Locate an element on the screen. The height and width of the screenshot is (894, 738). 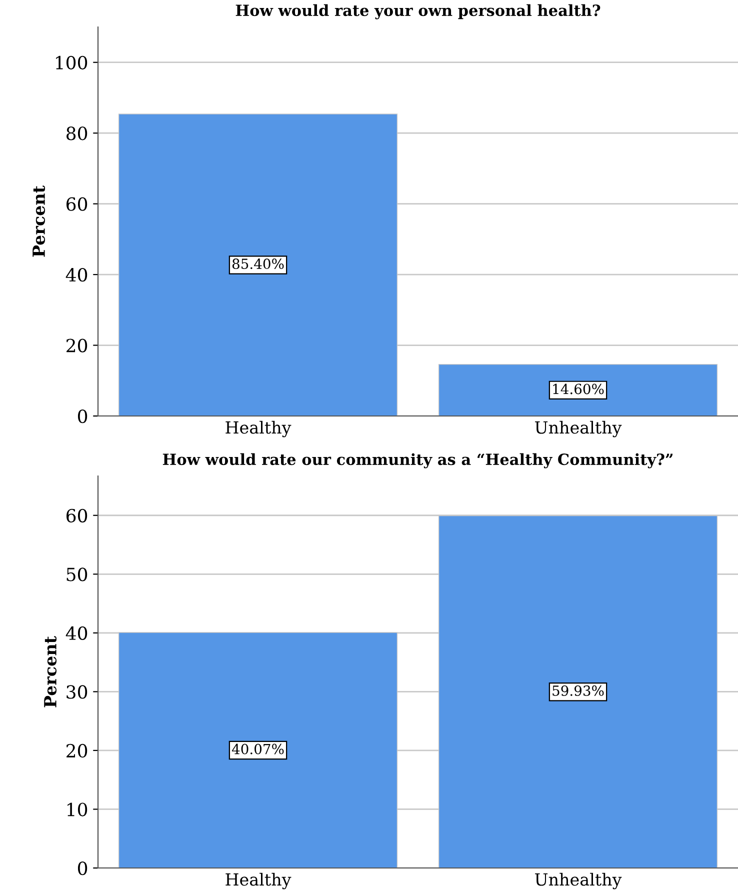
y-tick-label: 100 is located at coordinates (72, 63).